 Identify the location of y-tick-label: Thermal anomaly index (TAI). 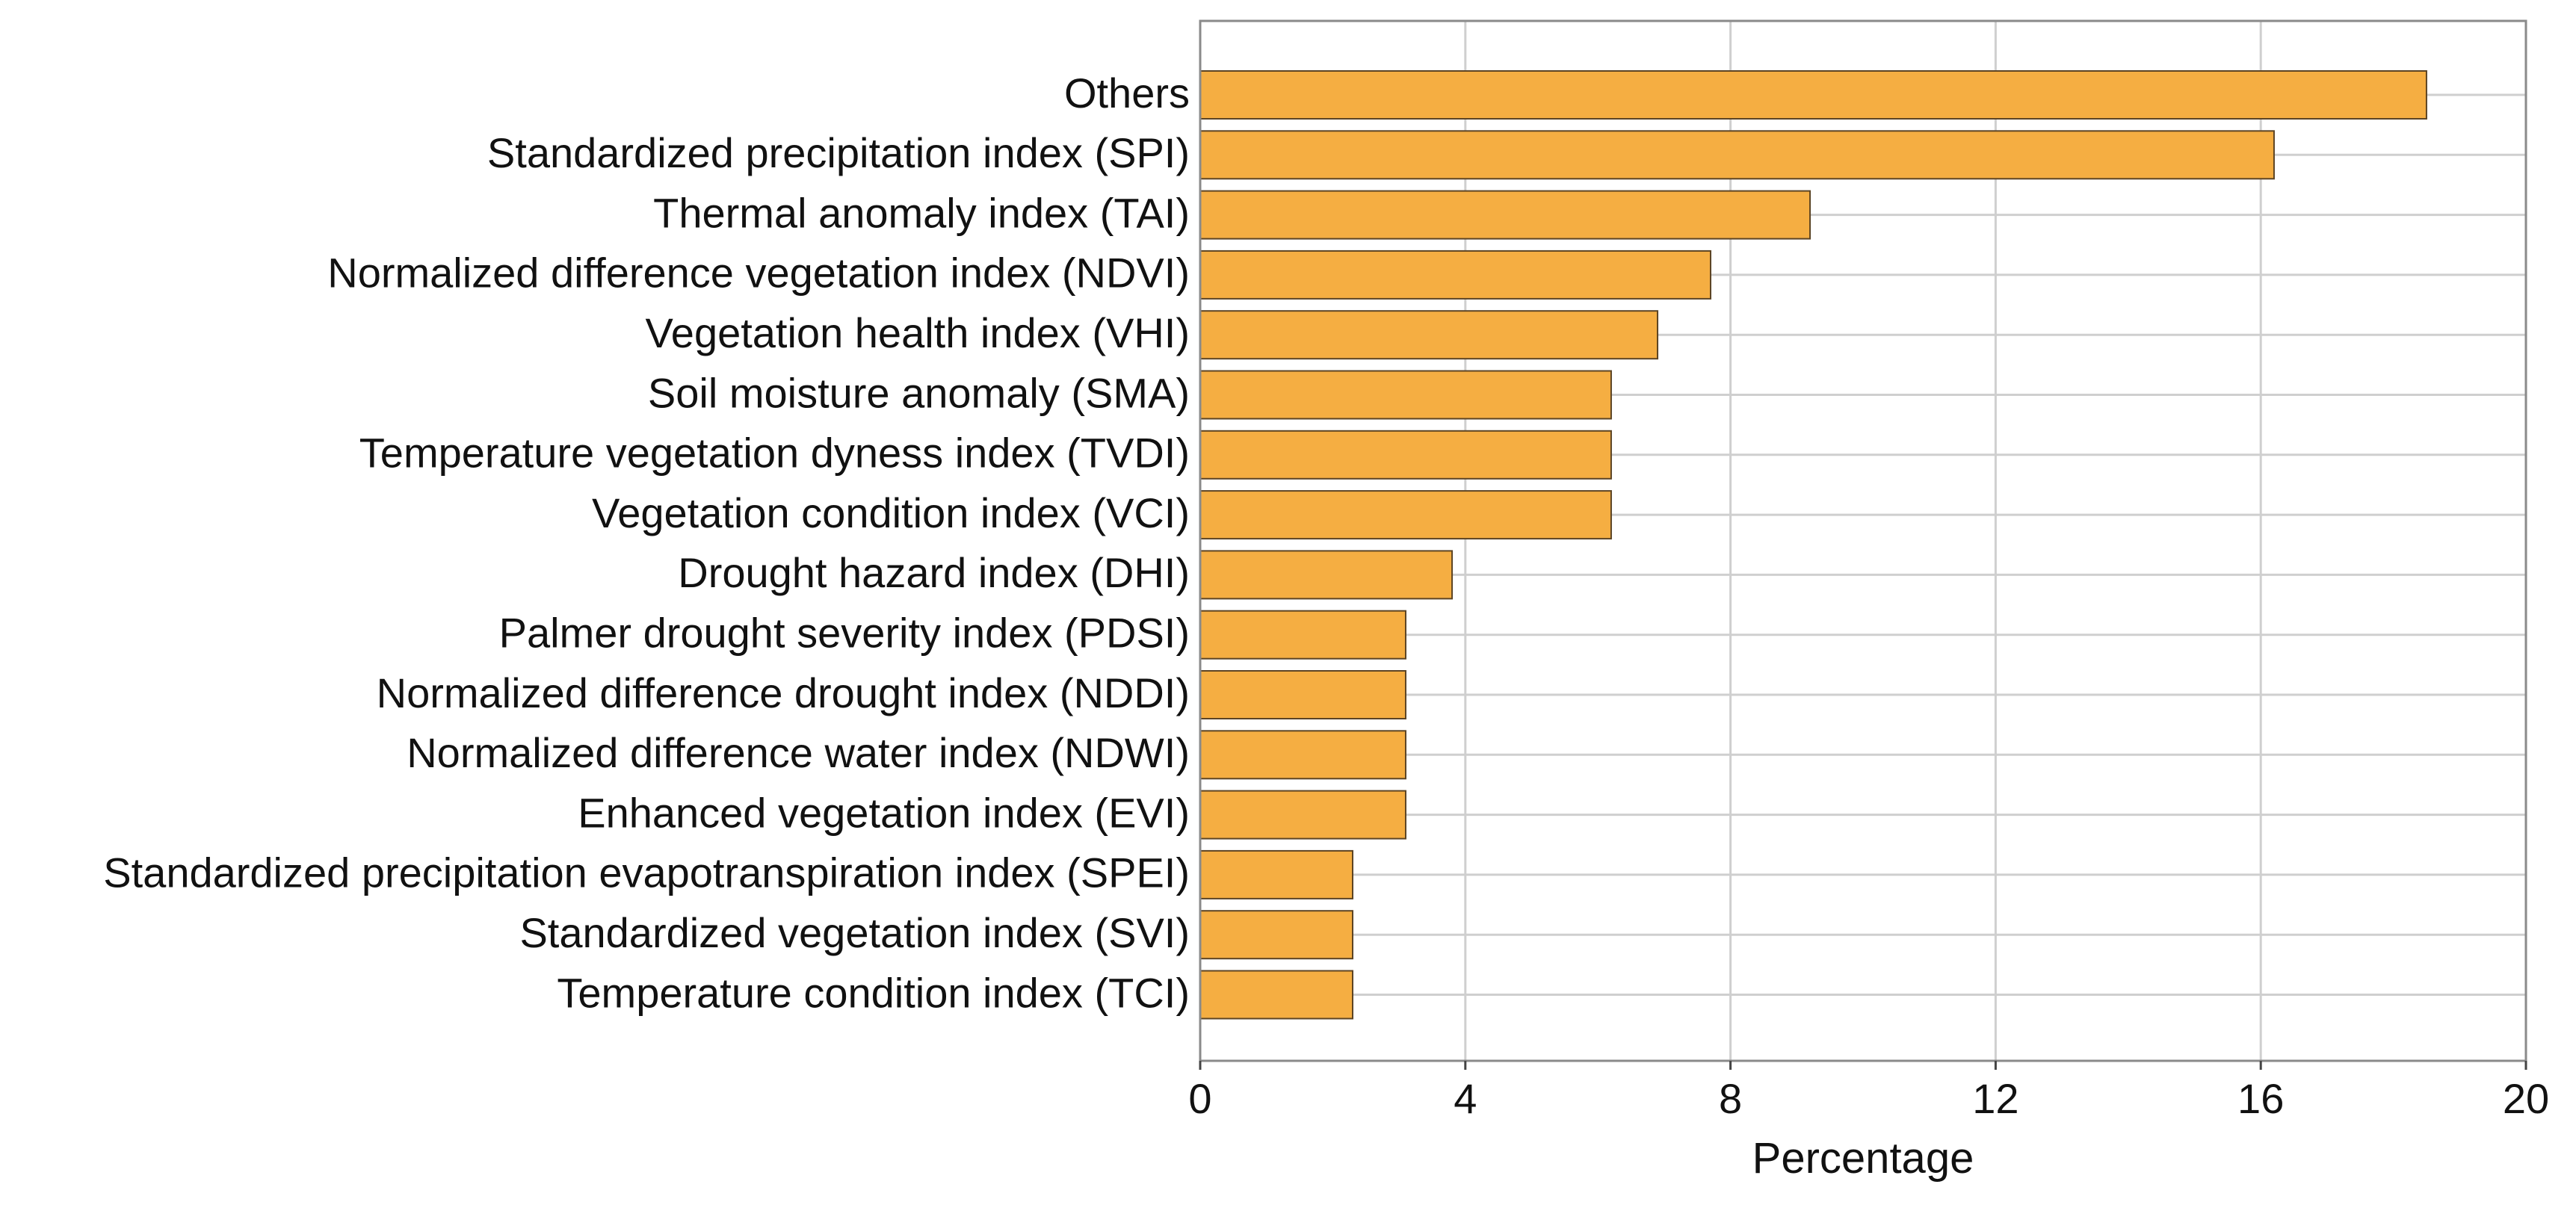
(921, 212).